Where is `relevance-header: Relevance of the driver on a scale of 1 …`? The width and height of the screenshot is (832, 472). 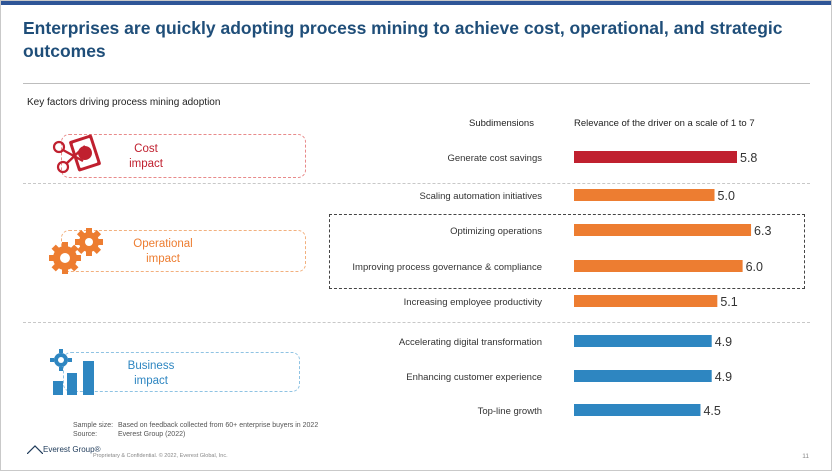
relevance-header: Relevance of the driver on a scale of 1 … is located at coordinates (664, 123).